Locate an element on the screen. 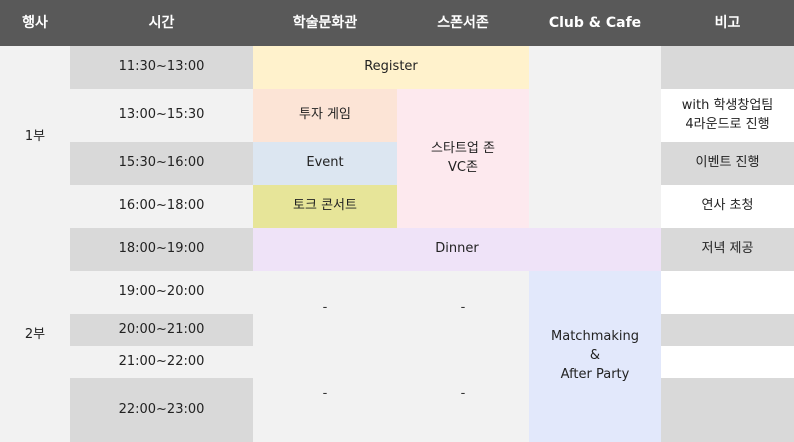  header-sponsor-zone: 스폰서존 is located at coordinates (463, 23).